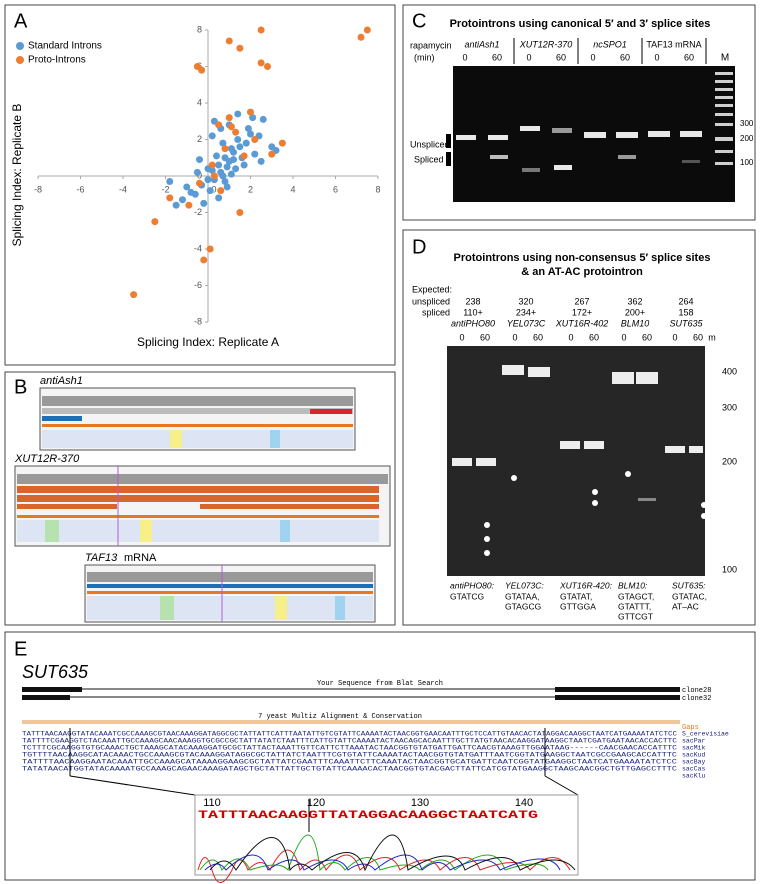 The image size is (760, 884). Describe the element at coordinates (335, 189) in the screenshot. I see `x-tick-label: 6` at that location.